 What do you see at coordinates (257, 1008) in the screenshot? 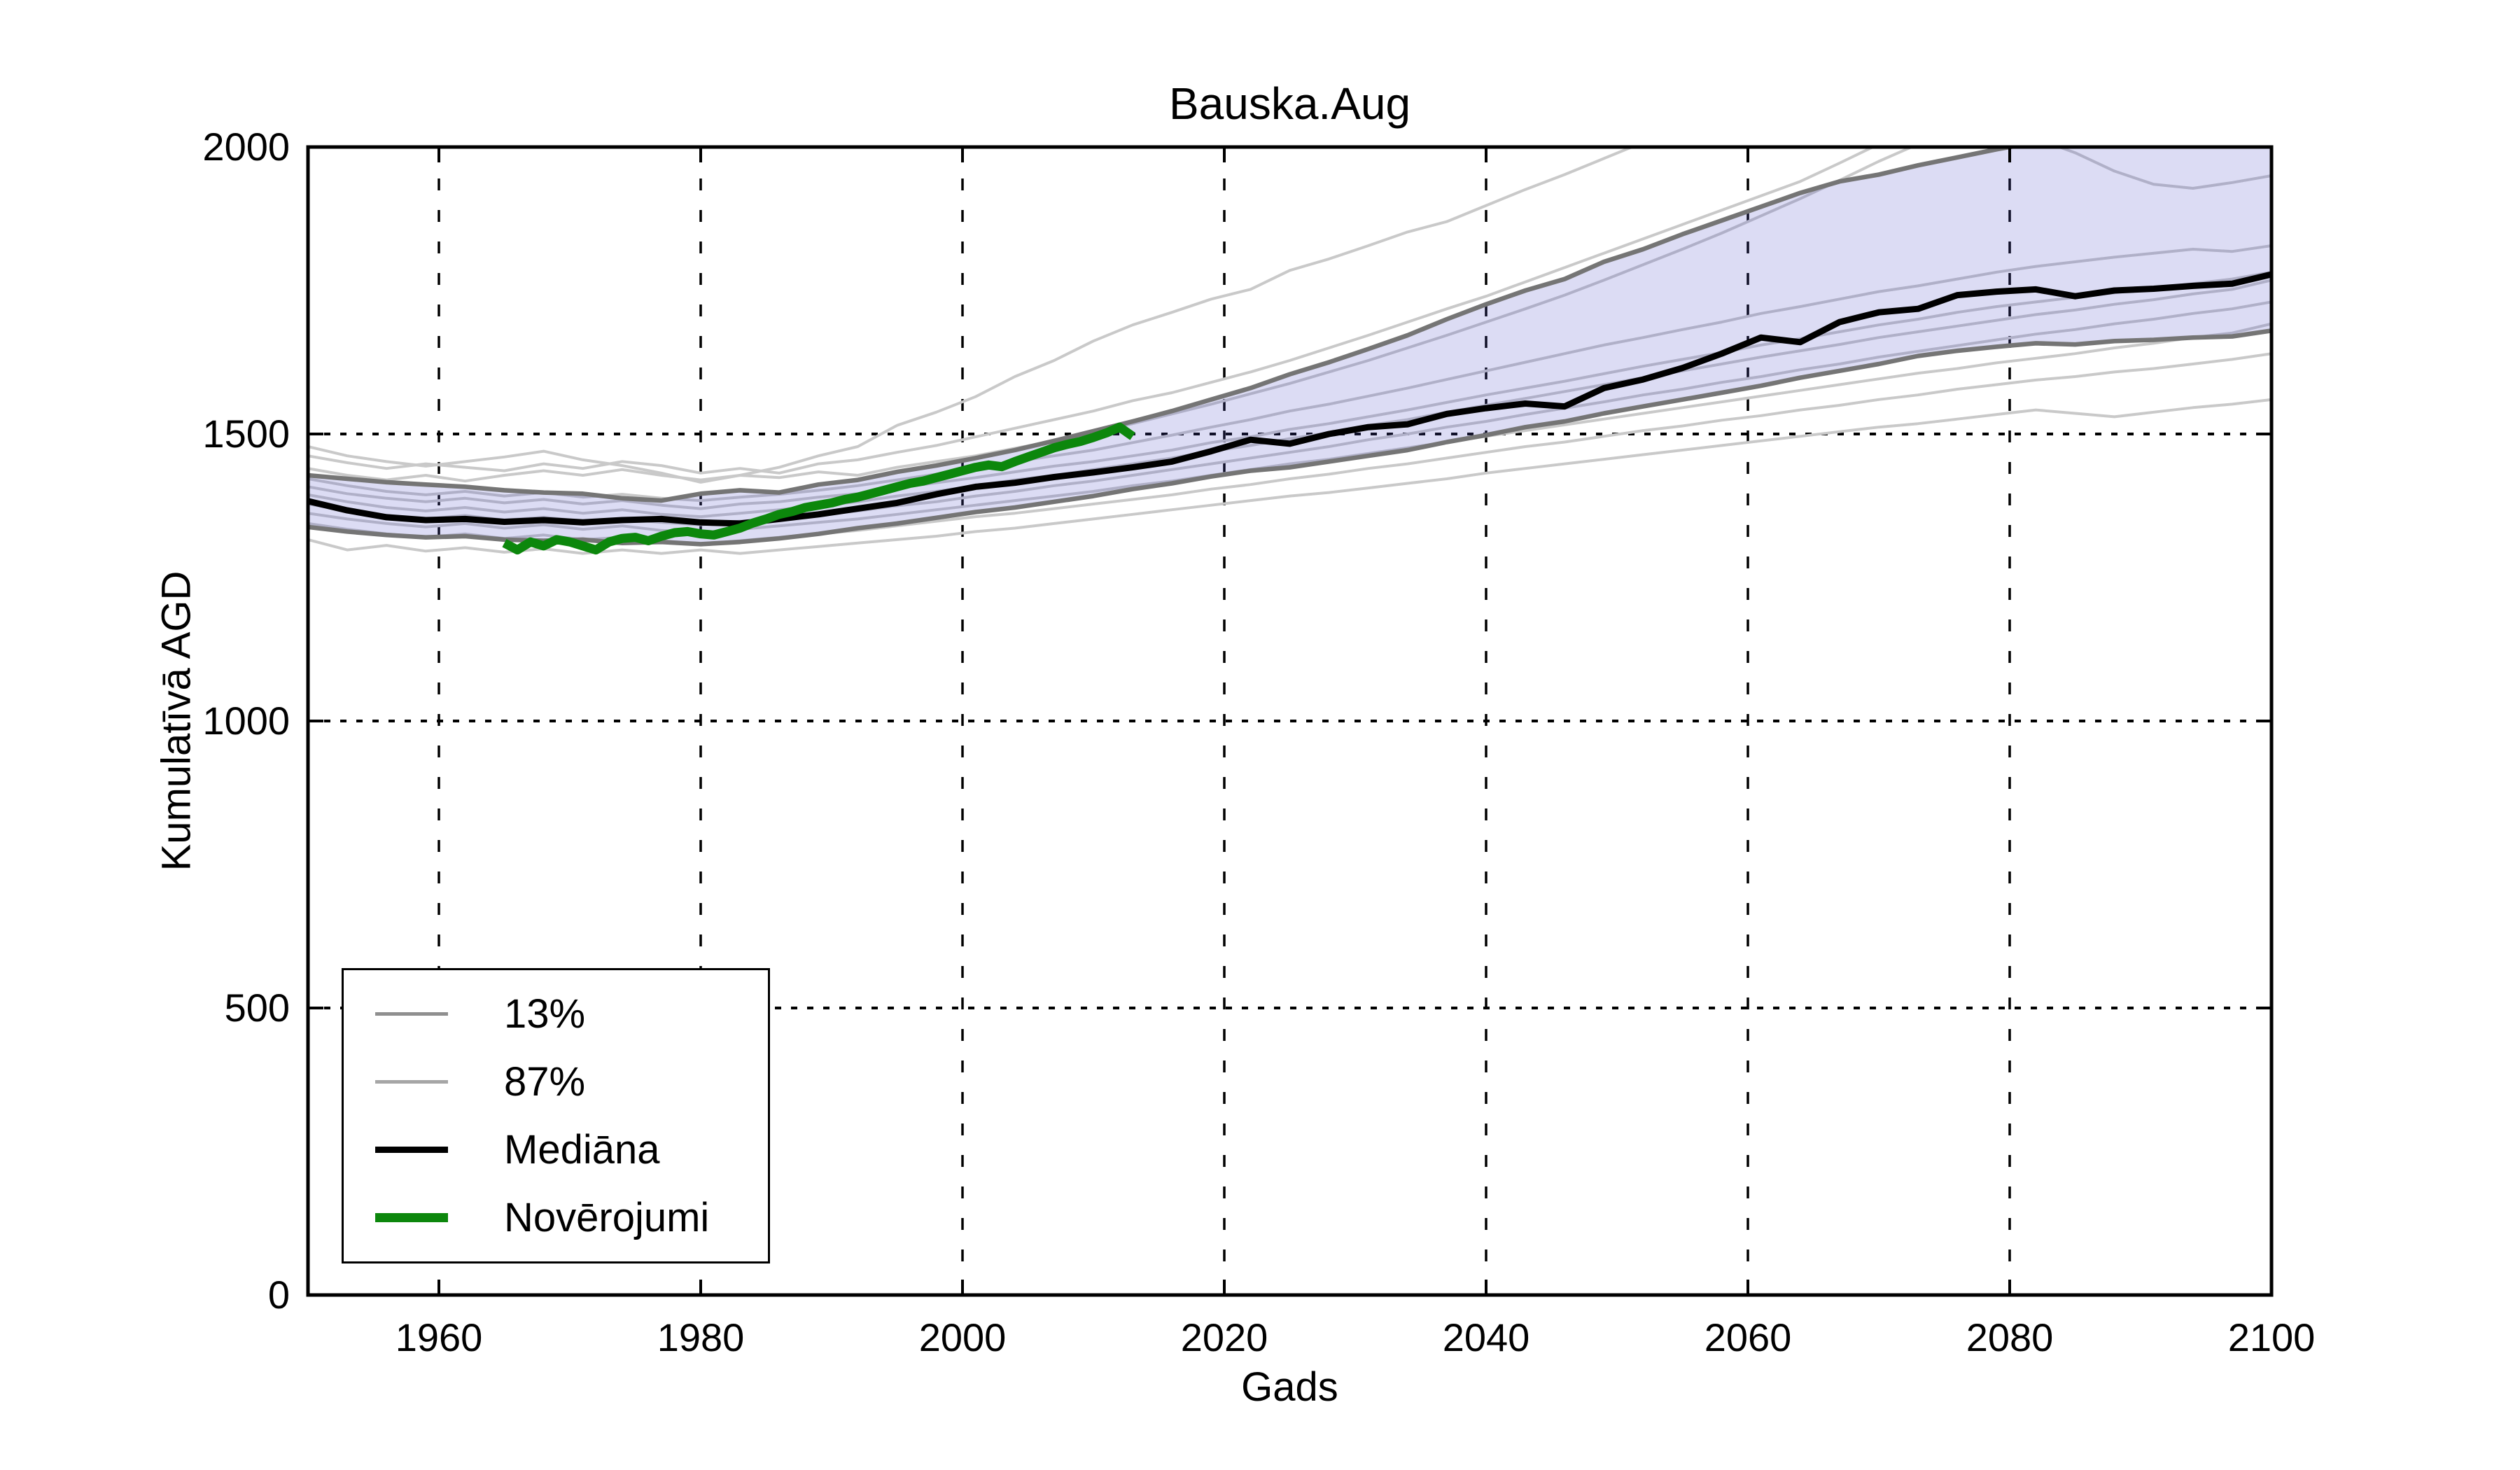
I see `y-tick-label: 500` at bounding box center [257, 1008].